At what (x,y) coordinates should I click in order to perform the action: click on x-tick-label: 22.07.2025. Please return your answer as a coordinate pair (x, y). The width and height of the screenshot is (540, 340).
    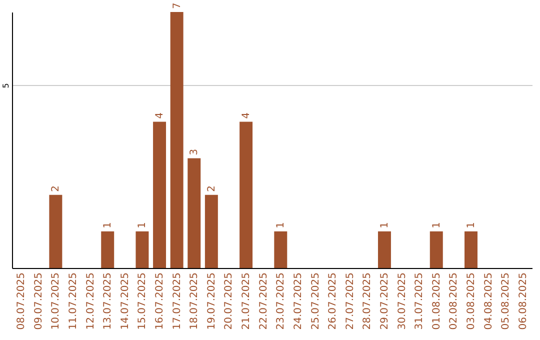
    Looking at the image, I should click on (264, 301).